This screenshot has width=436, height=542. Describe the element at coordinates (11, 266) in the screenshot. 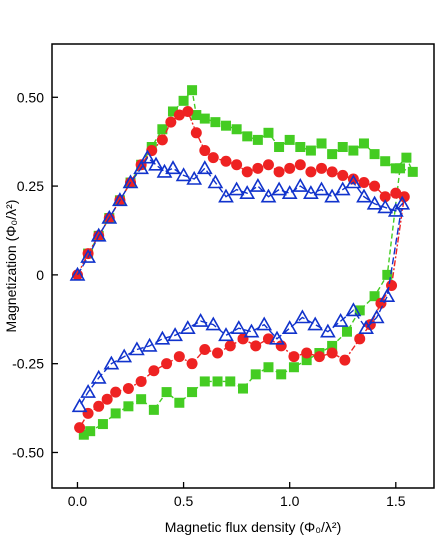

I see `y-axis-label: Magnetization (Φ₀/λ²)` at that location.